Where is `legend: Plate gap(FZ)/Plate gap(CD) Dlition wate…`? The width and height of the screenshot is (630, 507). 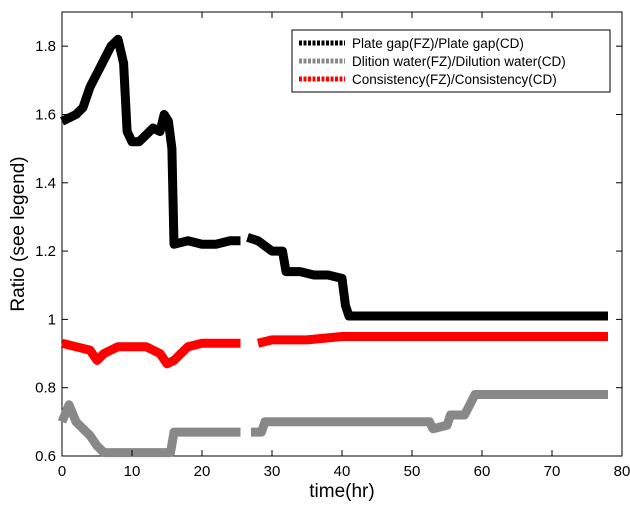
legend: Plate gap(FZ)/Plate gap(CD) Dlition wate… is located at coordinates (451, 61).